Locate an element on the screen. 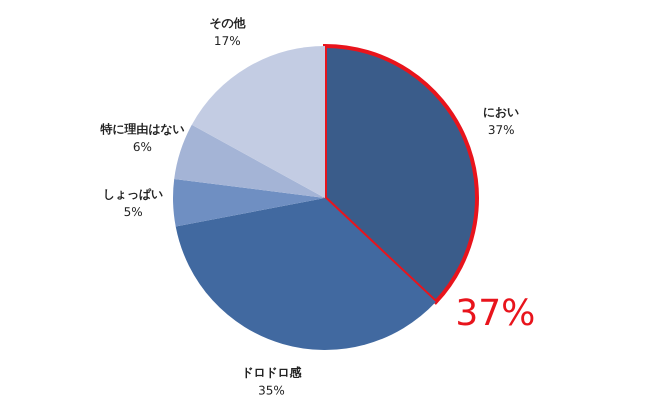 The image size is (650, 396). slice-label: ドロドロ感 is located at coordinates (271, 373).